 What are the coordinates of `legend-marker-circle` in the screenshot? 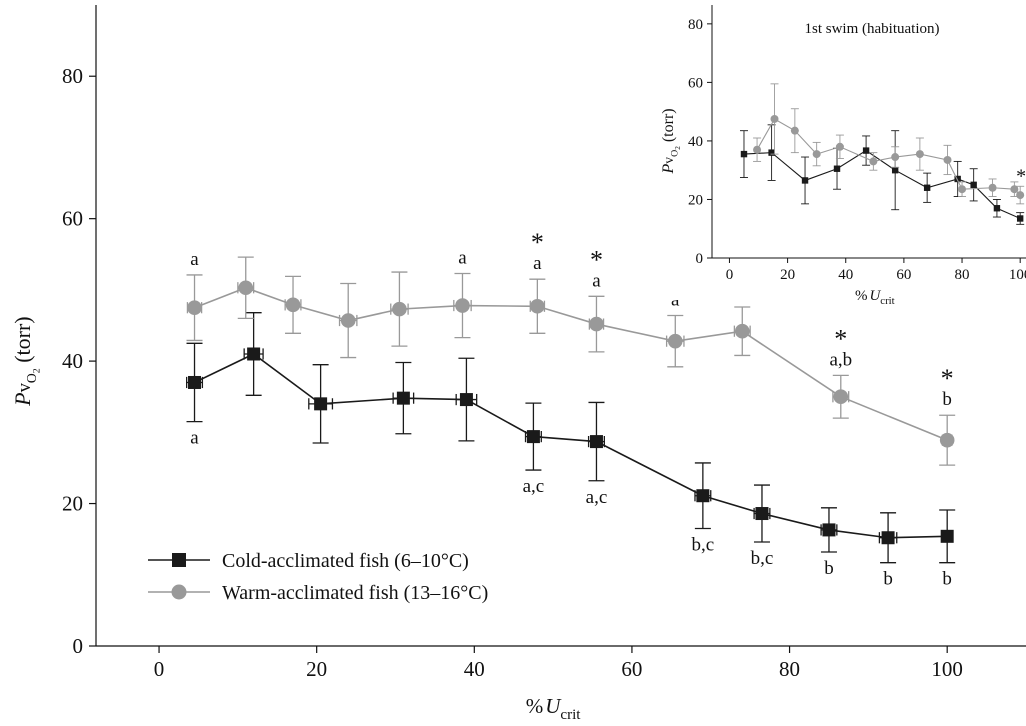 It's located at (179, 592).